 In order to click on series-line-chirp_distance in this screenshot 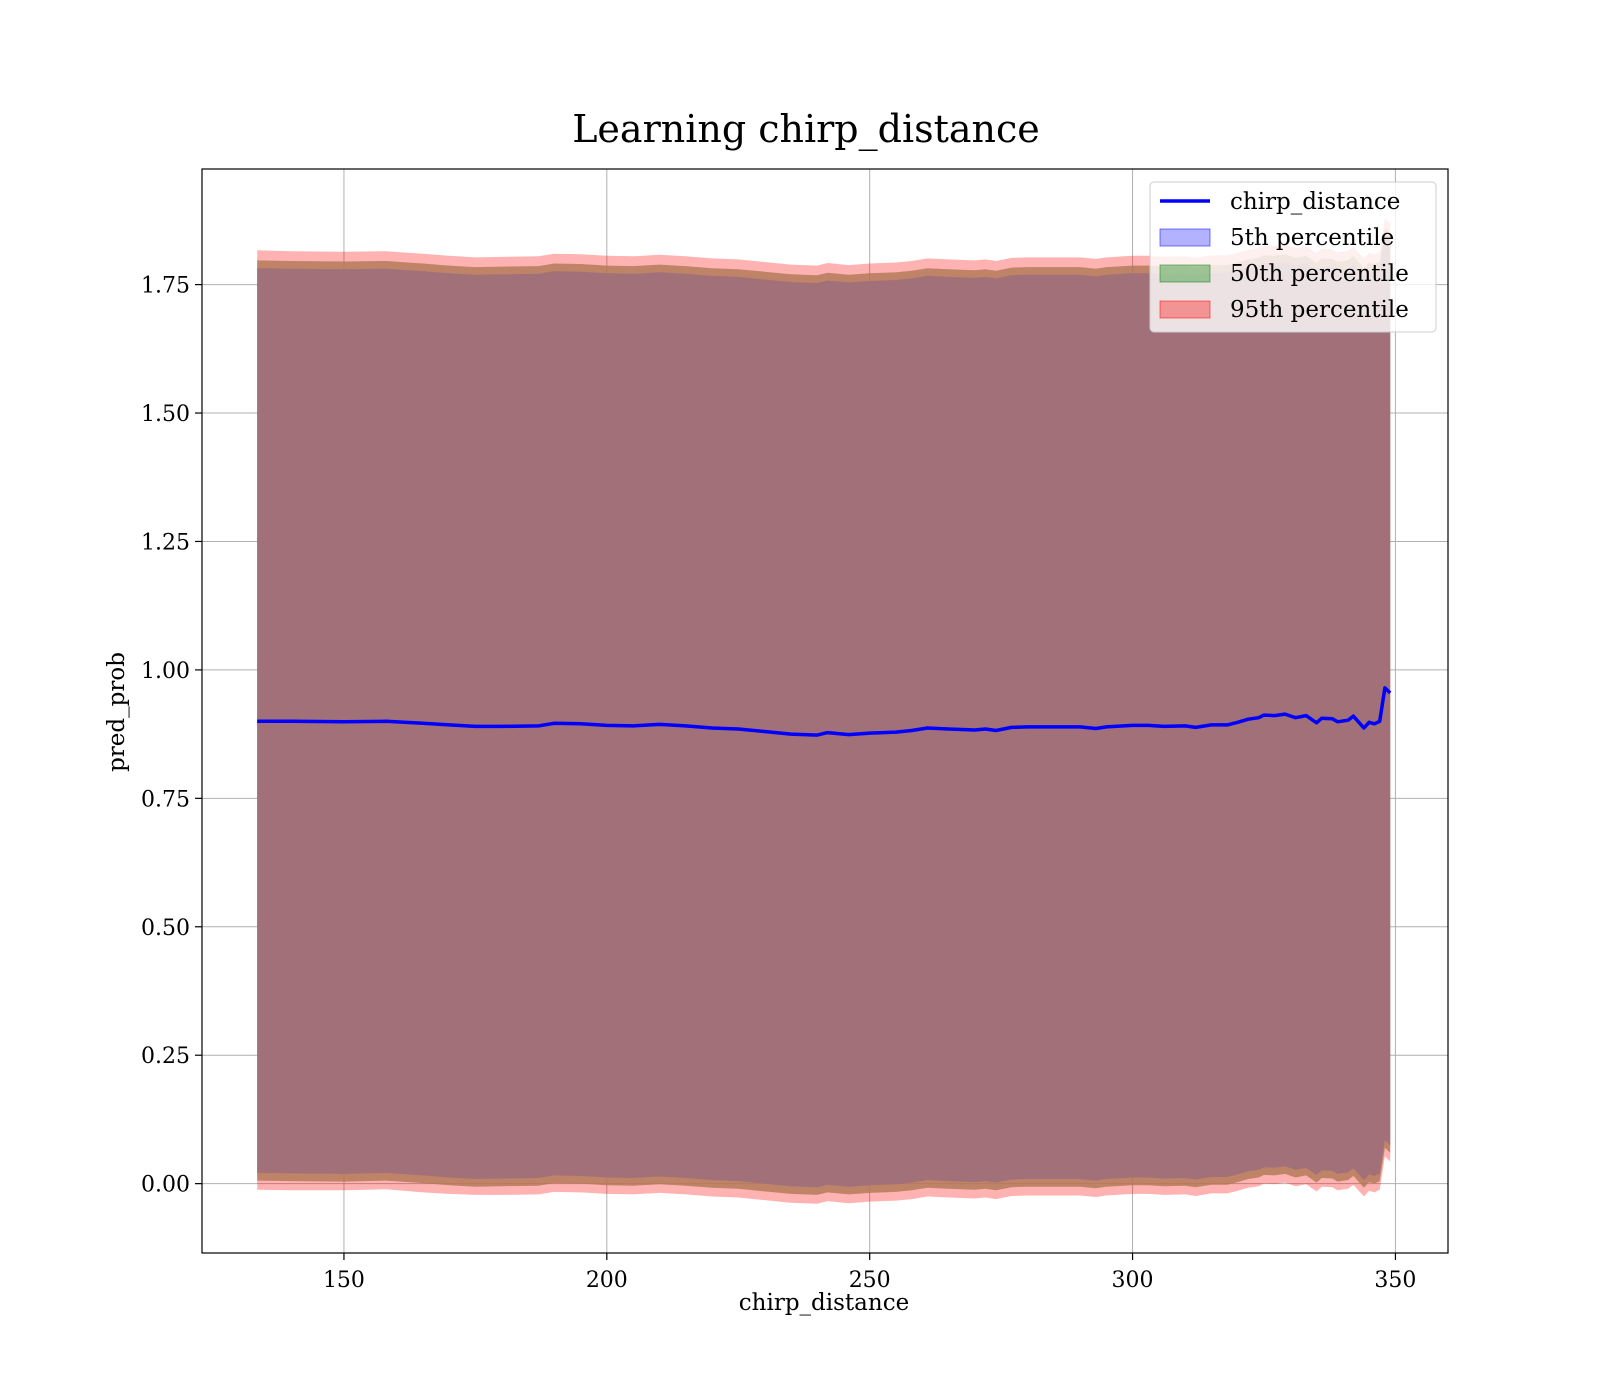, I will do `click(824, 711)`.